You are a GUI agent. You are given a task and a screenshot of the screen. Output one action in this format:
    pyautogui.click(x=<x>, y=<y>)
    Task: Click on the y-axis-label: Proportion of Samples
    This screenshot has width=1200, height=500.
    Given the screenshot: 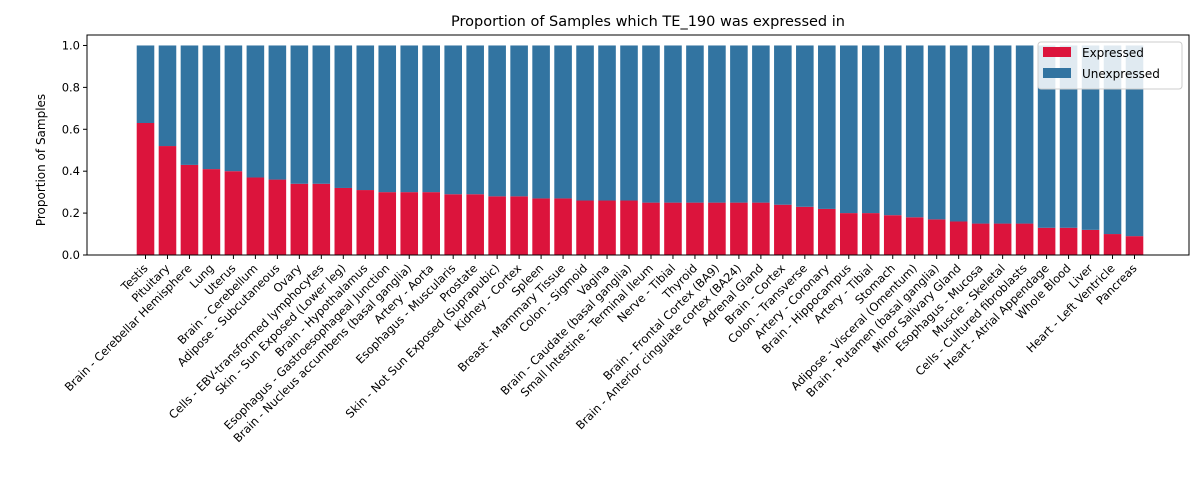 What is the action you would take?
    pyautogui.click(x=41, y=160)
    